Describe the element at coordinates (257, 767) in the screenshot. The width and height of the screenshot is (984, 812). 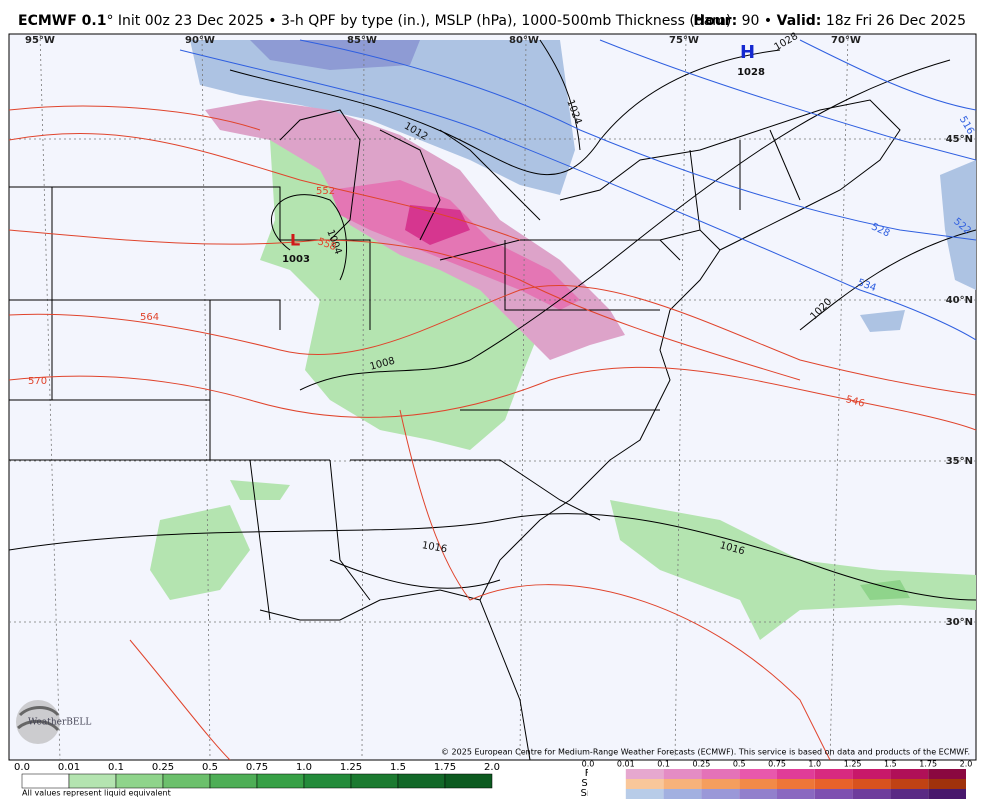
I see `rain-tick-label: 0.75` at that location.